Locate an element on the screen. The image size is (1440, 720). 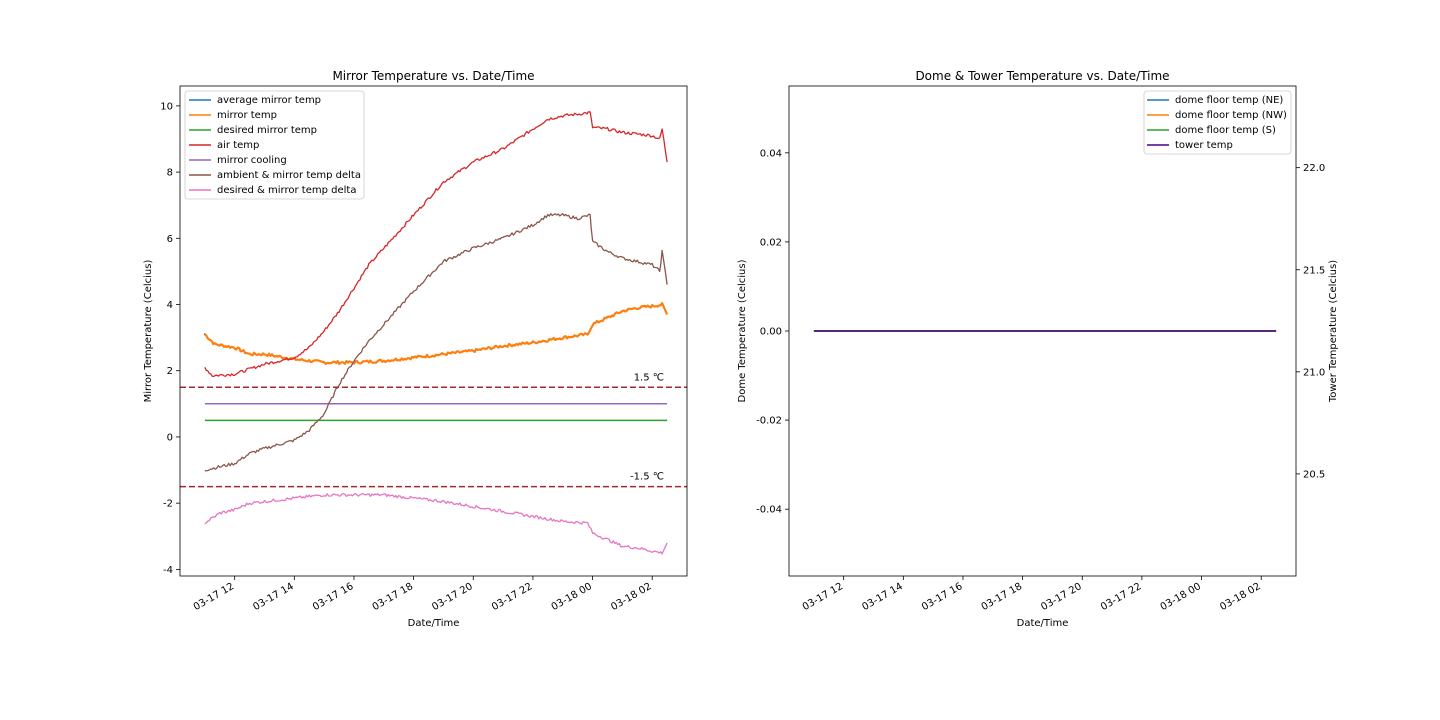
y-axis-ticks: -4 -2 0 2 4 6 8 10 is located at coordinates (170, 338).